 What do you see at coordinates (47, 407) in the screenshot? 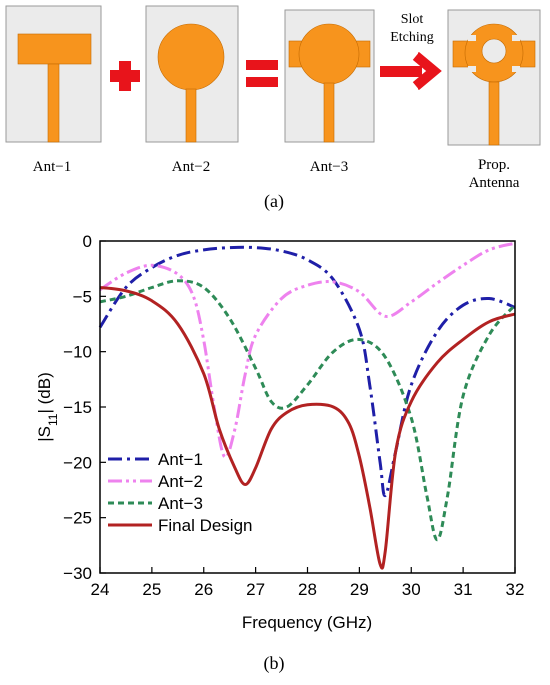
I see `y-axis-label: |S11| (dB)` at bounding box center [47, 407].